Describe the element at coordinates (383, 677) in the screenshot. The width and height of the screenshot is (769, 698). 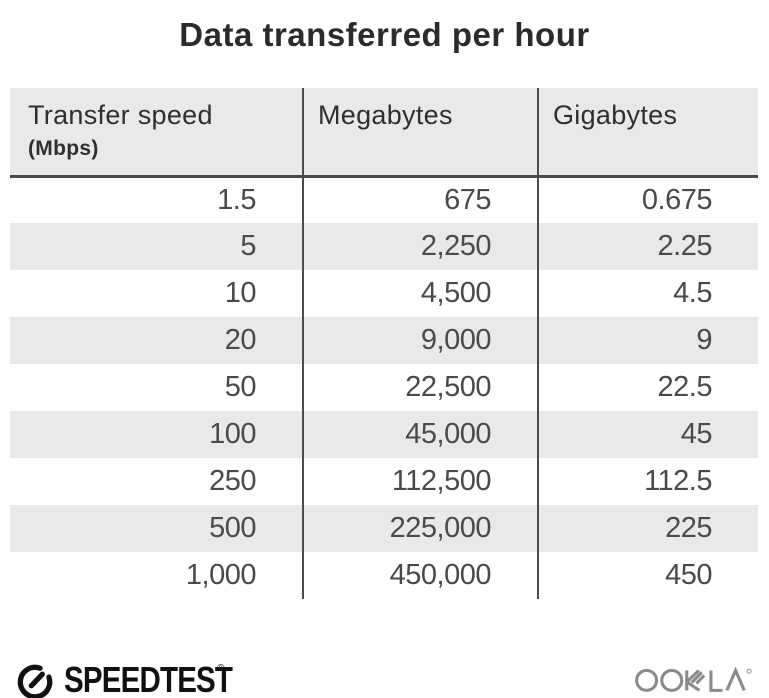
I see `footer: SPEEDTEST ®` at that location.